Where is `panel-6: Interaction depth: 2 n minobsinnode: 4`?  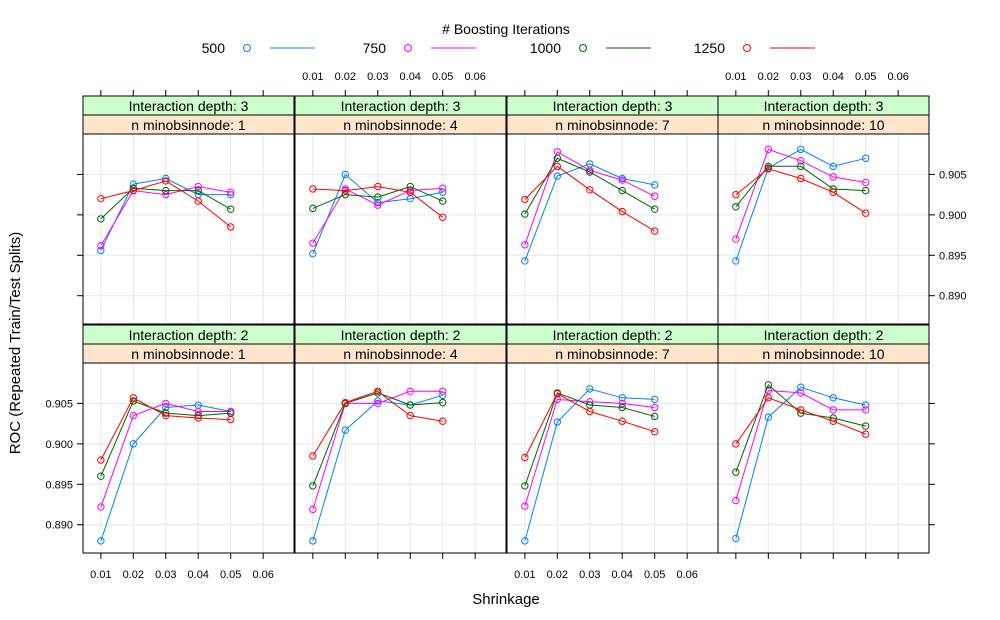 panel-6: Interaction depth: 2 n minobsinnode: 4 is located at coordinates (400, 439).